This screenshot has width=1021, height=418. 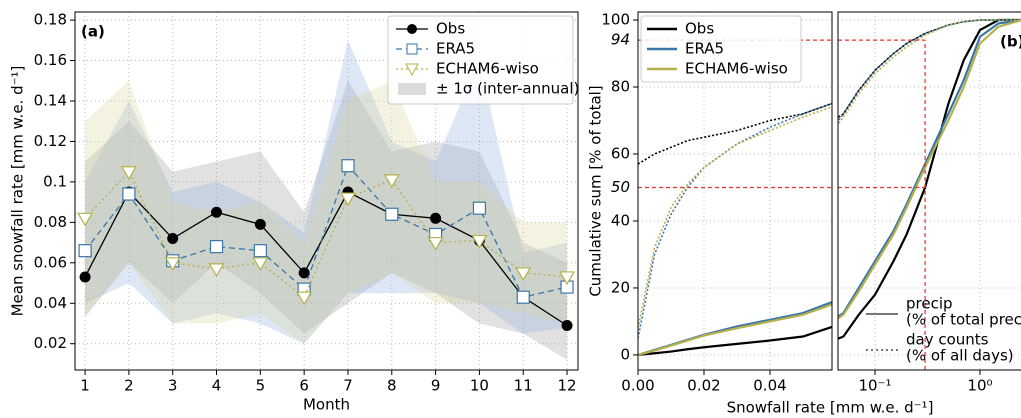 What do you see at coordinates (55, 181) in the screenshot?
I see `y-tick-label: 0.1` at bounding box center [55, 181].